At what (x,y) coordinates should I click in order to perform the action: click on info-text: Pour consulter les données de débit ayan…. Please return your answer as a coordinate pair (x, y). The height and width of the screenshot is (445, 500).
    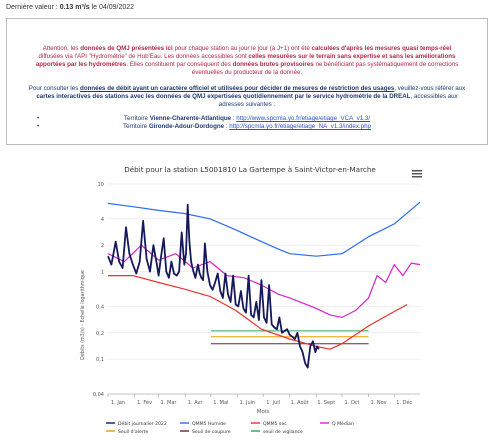
    Looking at the image, I should click on (247, 97).